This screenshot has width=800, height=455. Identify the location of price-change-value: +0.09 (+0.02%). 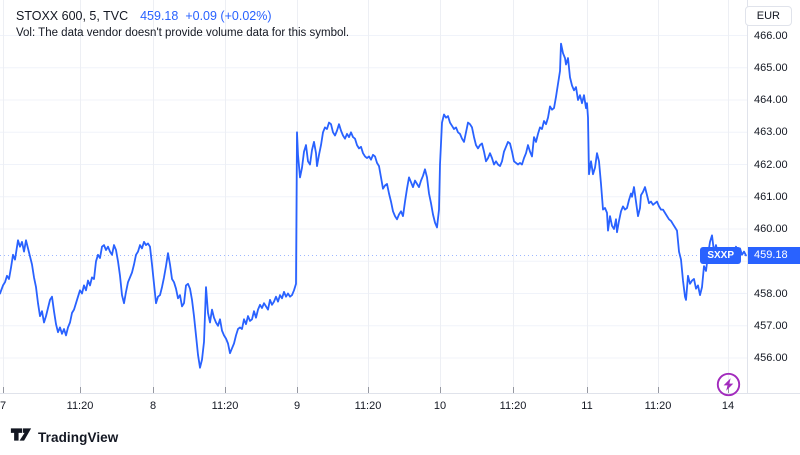
(228, 16).